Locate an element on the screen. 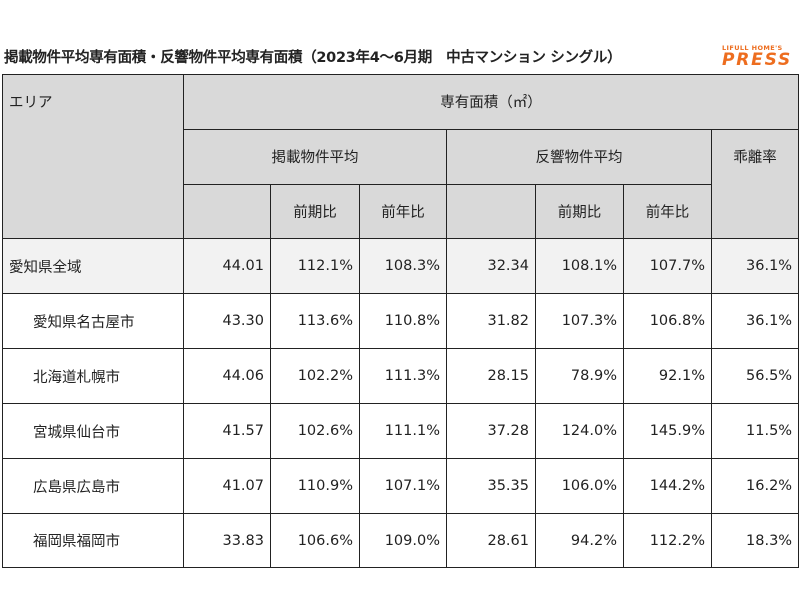 The height and width of the screenshot is (600, 800). response-yoy-cell: 145.9% is located at coordinates (667, 431).